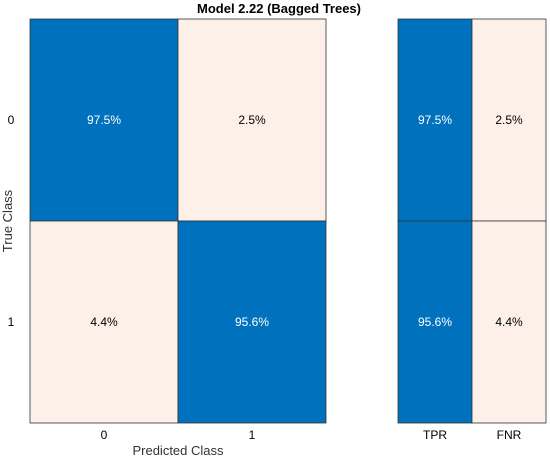 The image size is (550, 461). I want to click on summary-cell-label-r1-c0: 95.6%, so click(435, 322).